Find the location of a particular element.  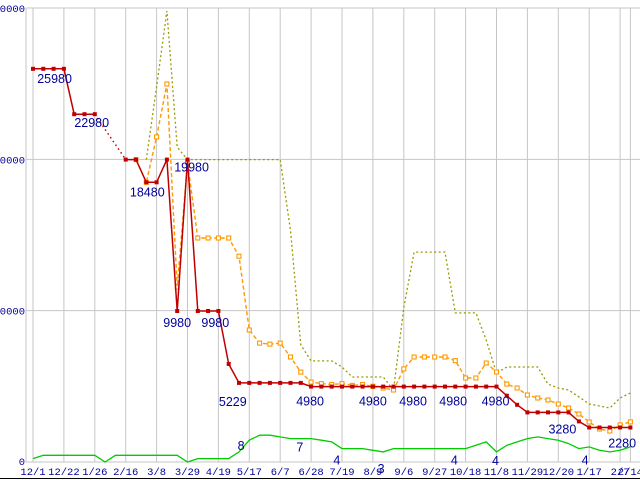

series-item-count is located at coordinates (331, 448).